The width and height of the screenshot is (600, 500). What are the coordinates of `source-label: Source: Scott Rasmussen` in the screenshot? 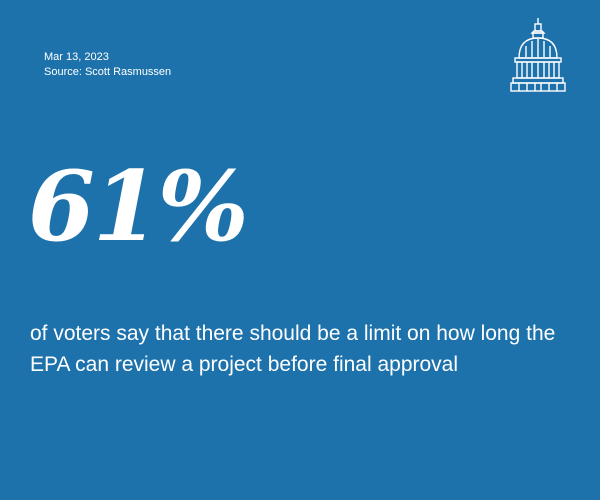 It's located at (108, 72).